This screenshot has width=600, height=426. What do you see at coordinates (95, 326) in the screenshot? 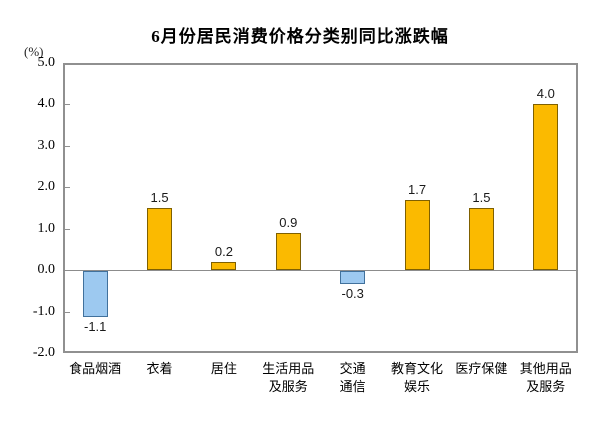
I see `bar-value-label: -1.1` at bounding box center [95, 326].